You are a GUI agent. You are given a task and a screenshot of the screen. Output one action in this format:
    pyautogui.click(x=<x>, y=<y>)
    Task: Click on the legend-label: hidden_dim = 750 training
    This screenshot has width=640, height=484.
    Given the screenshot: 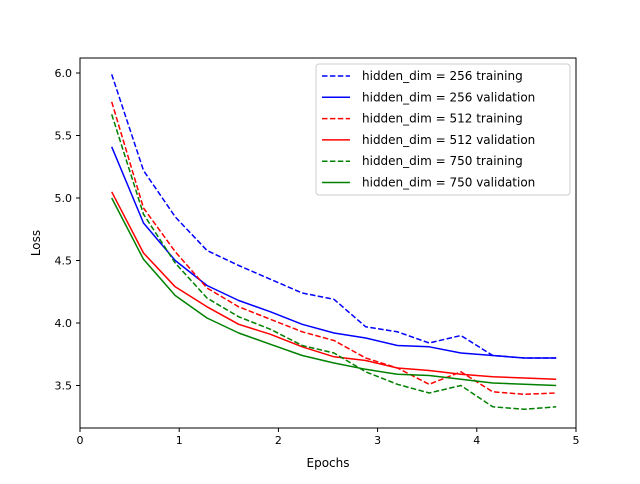 What is the action you would take?
    pyautogui.click(x=442, y=161)
    